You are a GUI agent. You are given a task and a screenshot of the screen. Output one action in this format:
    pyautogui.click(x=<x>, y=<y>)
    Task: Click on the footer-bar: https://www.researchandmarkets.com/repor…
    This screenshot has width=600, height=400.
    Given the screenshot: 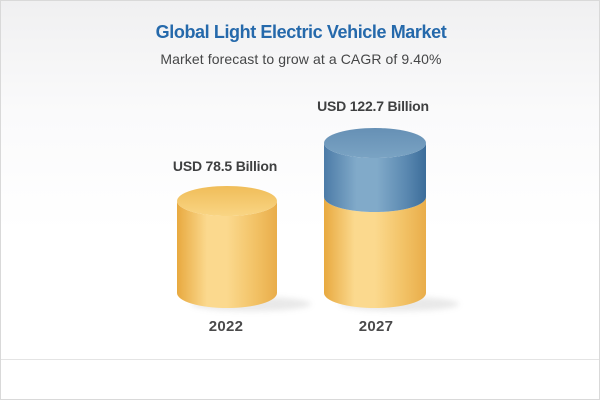 What is the action you would take?
    pyautogui.click(x=300, y=379)
    